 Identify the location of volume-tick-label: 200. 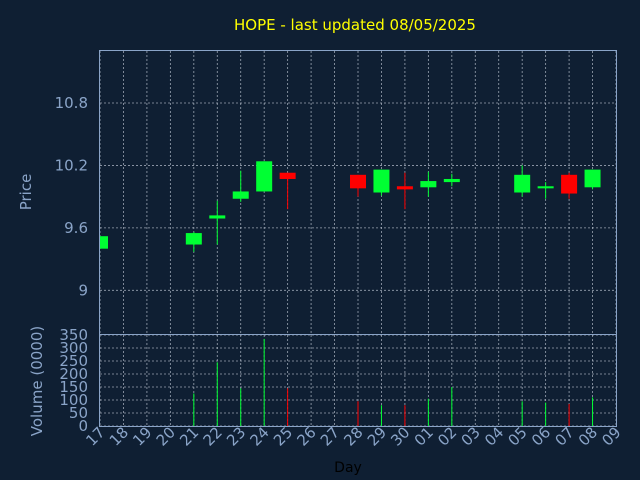
(73, 374).